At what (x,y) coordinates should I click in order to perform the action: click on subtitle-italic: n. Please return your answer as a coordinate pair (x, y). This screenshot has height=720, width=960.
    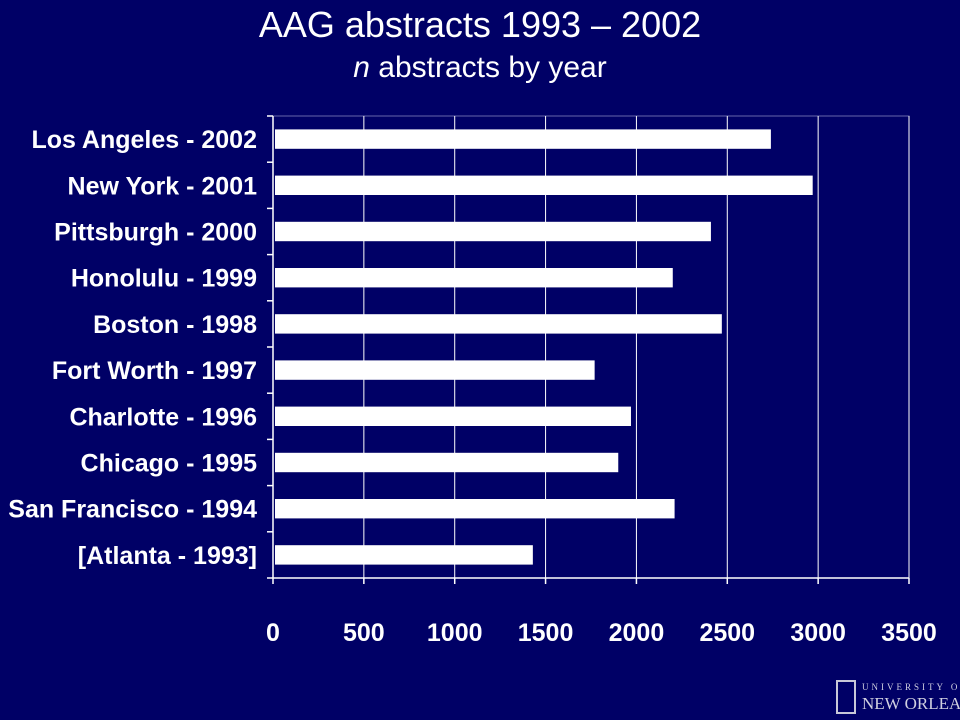
    Looking at the image, I should click on (361, 67).